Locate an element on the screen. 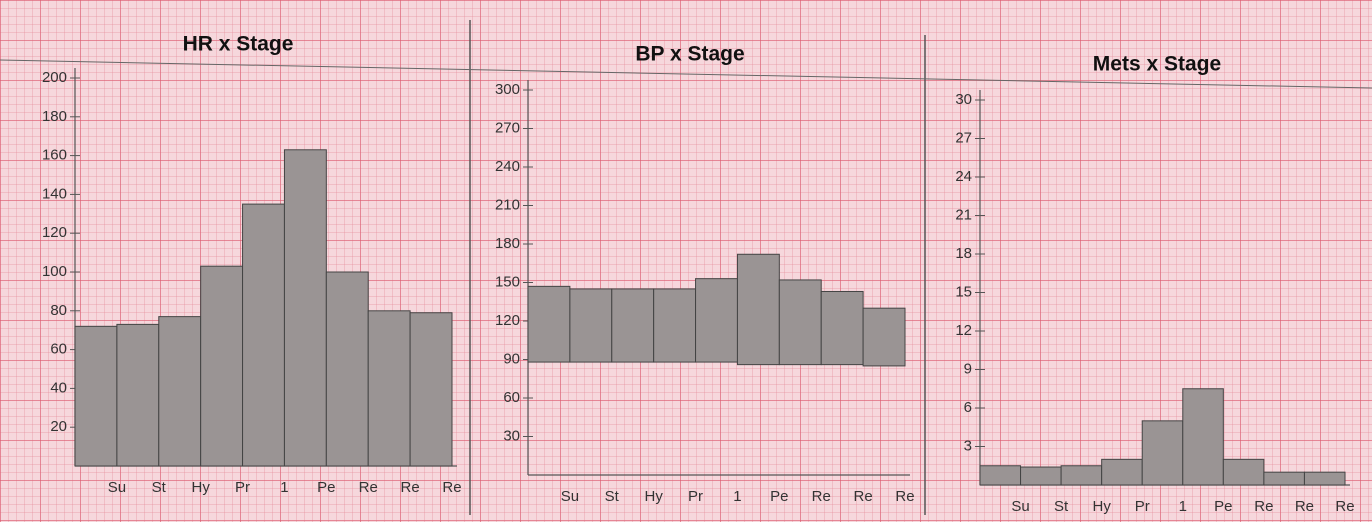 This screenshot has height=522, width=1372. chart-title: BP x Stage is located at coordinates (689, 54).